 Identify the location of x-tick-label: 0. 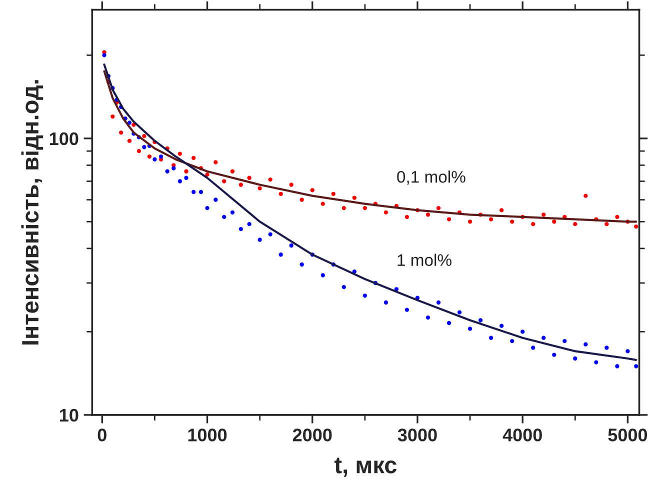
(102, 435).